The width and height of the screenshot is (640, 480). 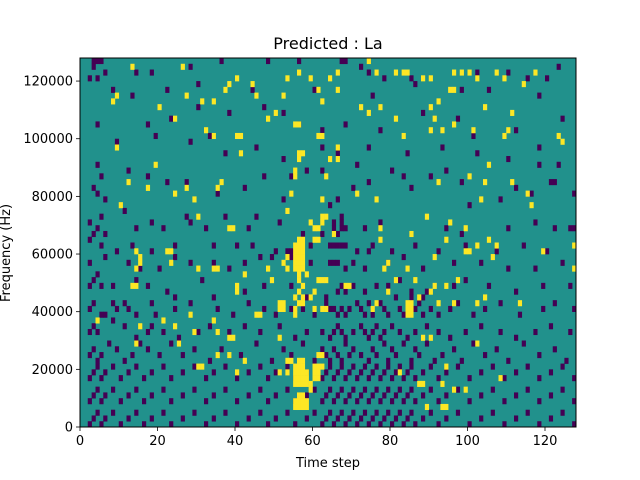 I want to click on x-tick-label: 20, so click(x=157, y=441).